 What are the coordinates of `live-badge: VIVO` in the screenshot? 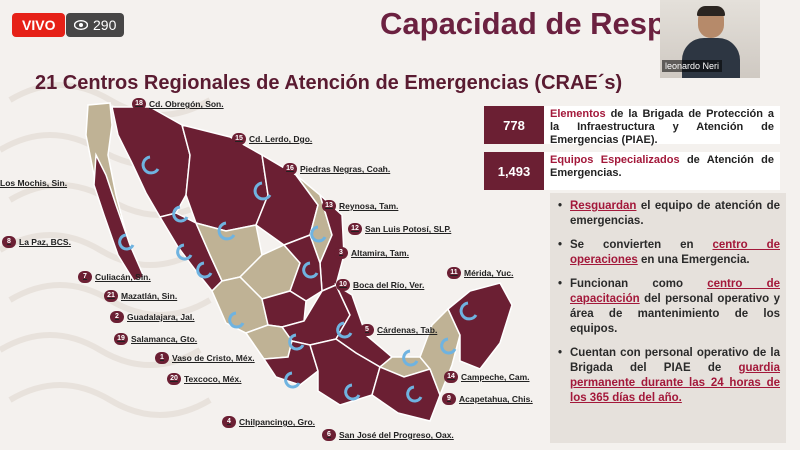 It's located at (39, 25).